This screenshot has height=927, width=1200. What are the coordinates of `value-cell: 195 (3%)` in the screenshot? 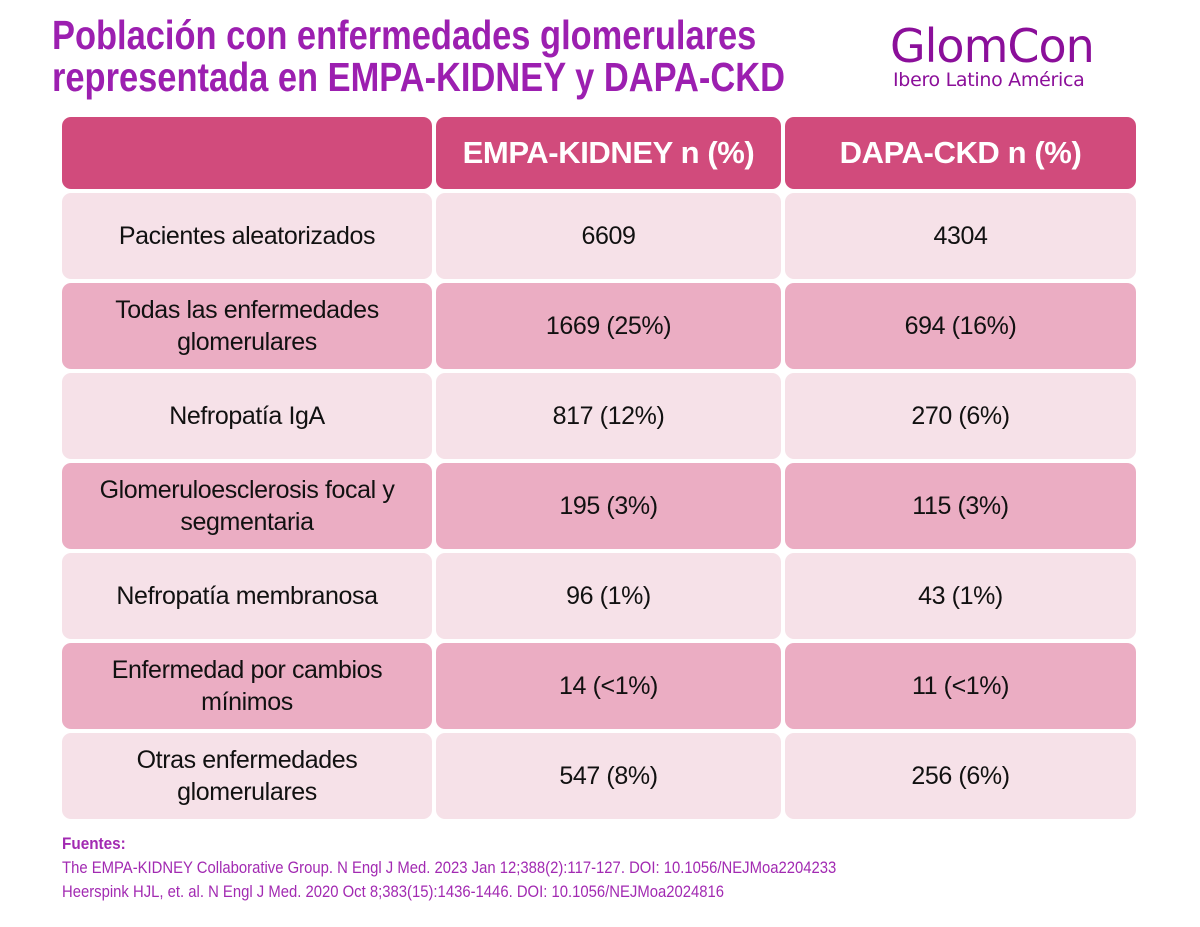 It's located at (608, 506).